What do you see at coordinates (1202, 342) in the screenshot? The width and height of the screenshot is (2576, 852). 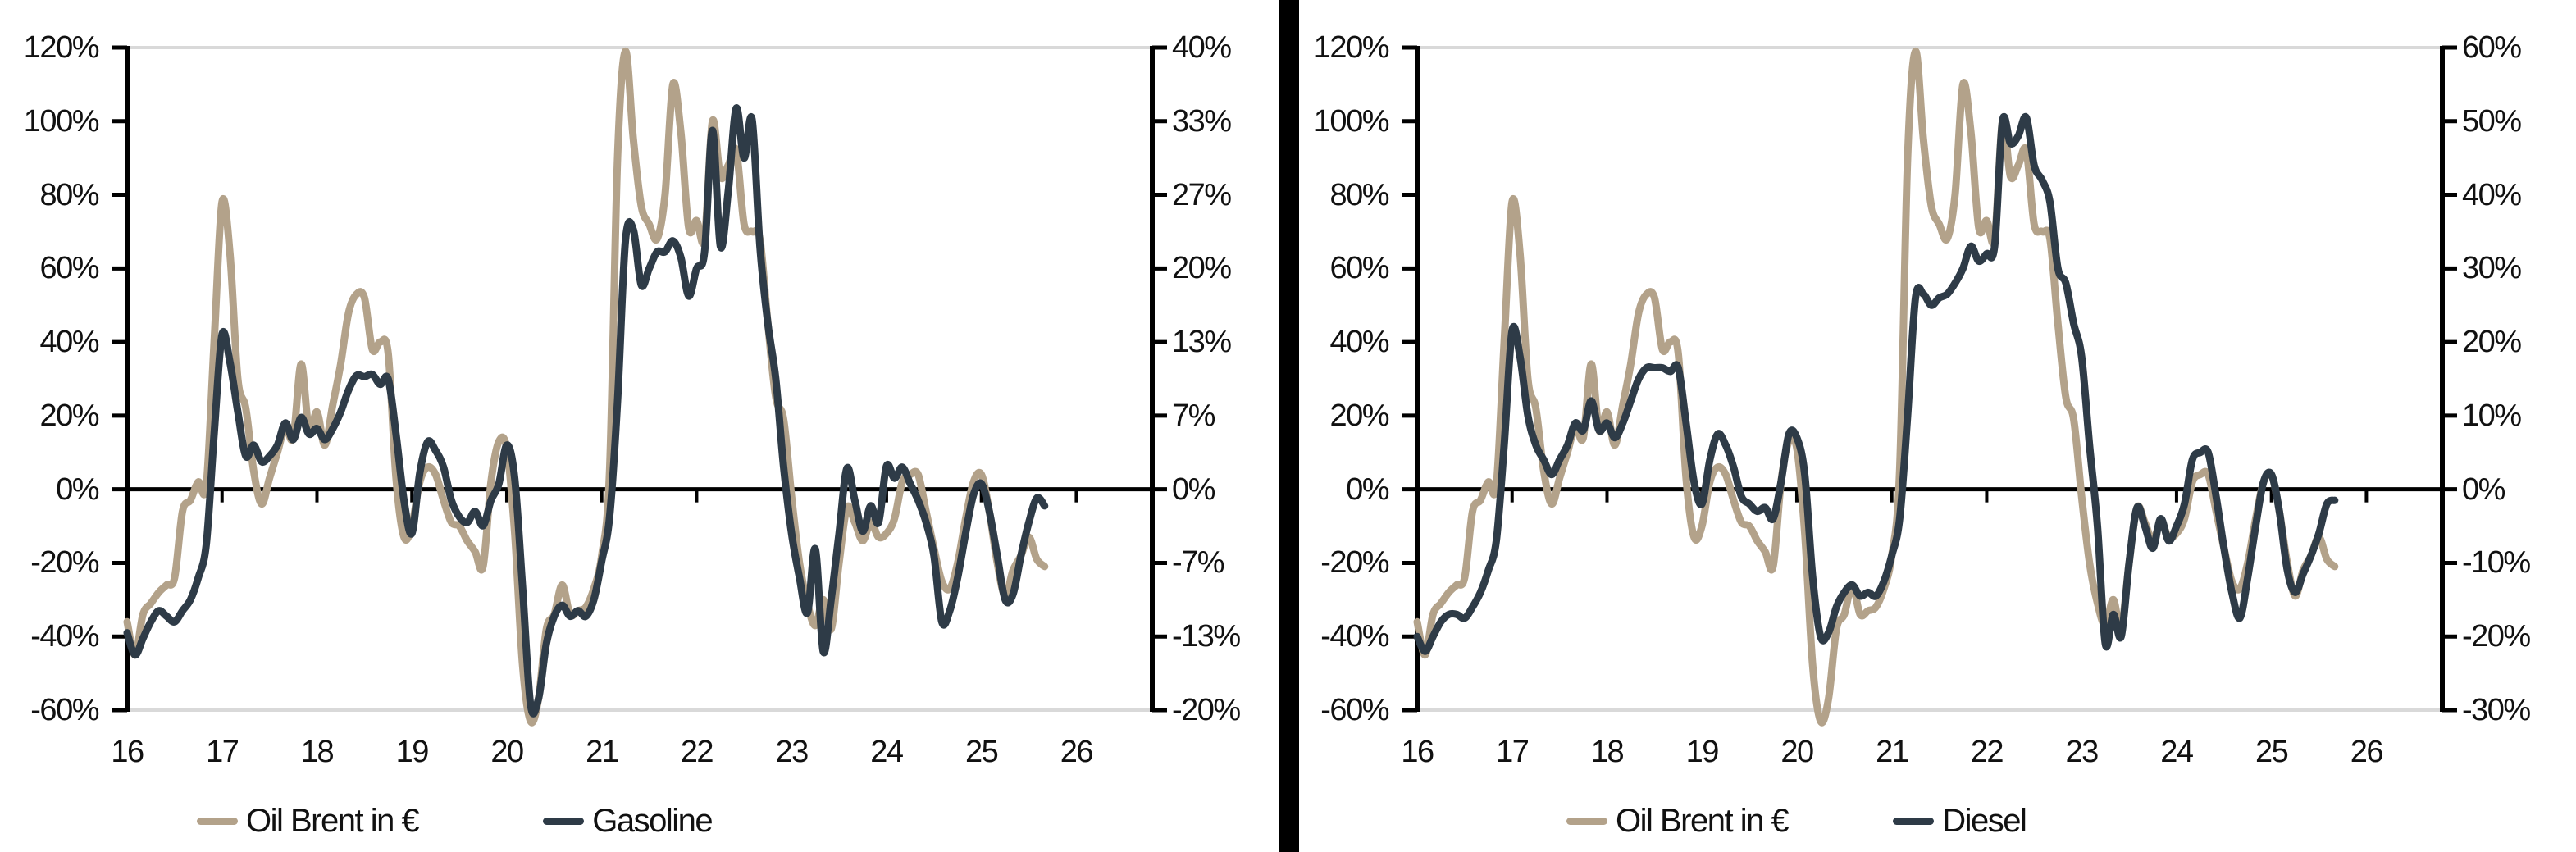 I see `y-axis-right-tick-label: 13%` at bounding box center [1202, 342].